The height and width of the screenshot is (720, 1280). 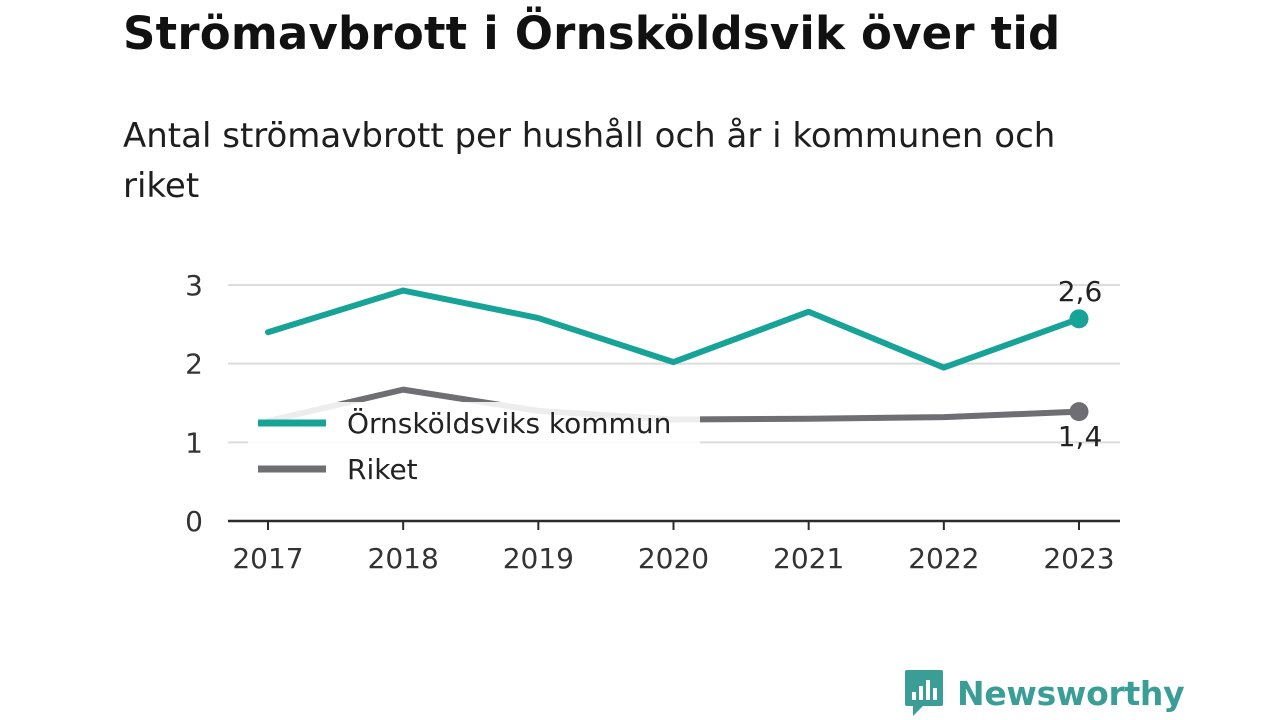 What do you see at coordinates (943, 558) in the screenshot?
I see `x-tick-label-2022: 2022` at bounding box center [943, 558].